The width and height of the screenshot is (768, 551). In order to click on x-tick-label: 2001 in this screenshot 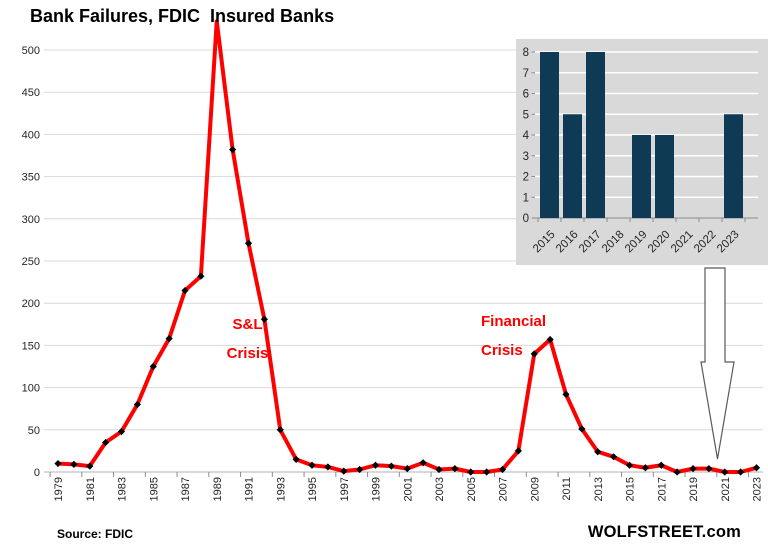, I will do `click(408, 489)`.